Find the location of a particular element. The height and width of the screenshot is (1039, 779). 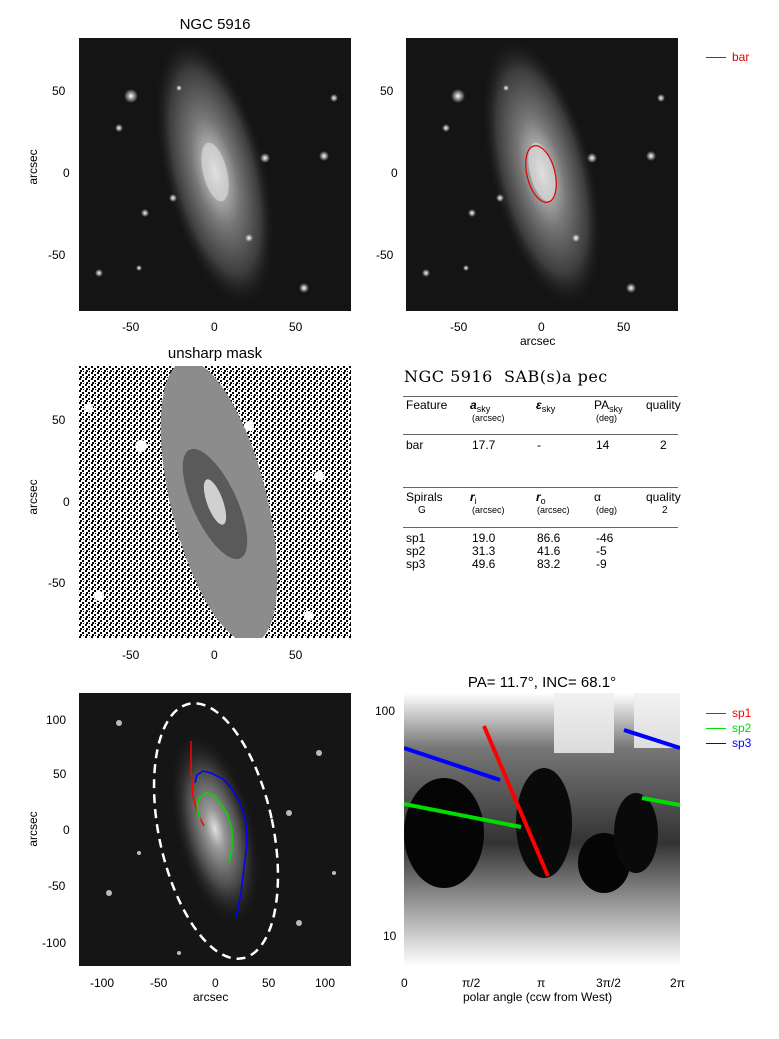

sp2-legend-label: sp2 is located at coordinates (742, 728).